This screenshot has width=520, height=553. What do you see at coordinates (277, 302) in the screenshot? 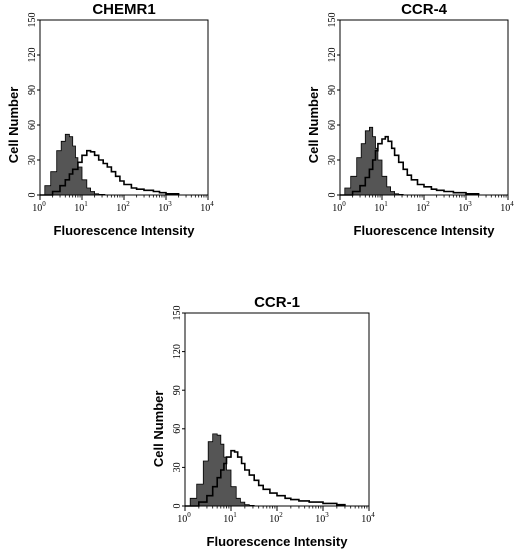
I see `chart-title: CCR-1` at bounding box center [277, 302].